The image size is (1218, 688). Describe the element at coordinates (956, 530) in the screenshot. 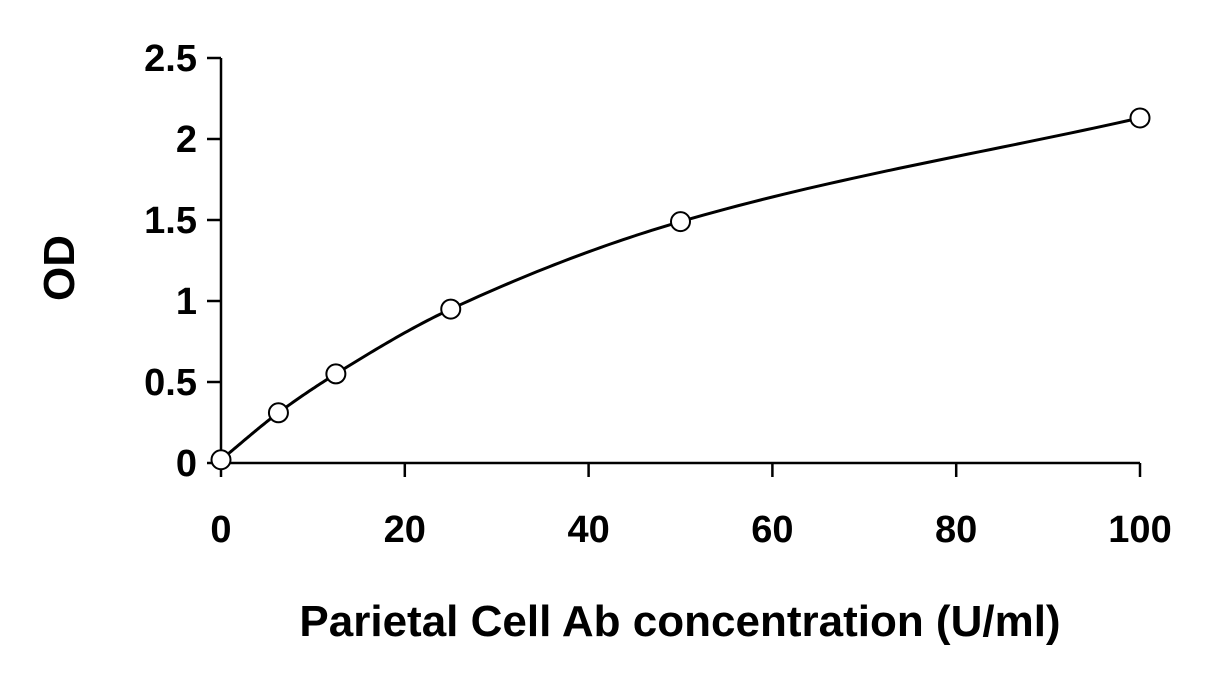

I see `x-tick-label: 80` at that location.